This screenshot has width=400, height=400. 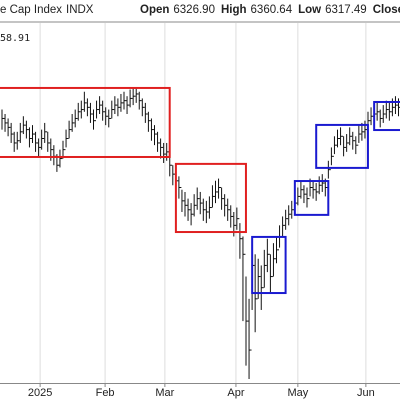 I want to click on x-tick-label: Mar, so click(x=164, y=393).